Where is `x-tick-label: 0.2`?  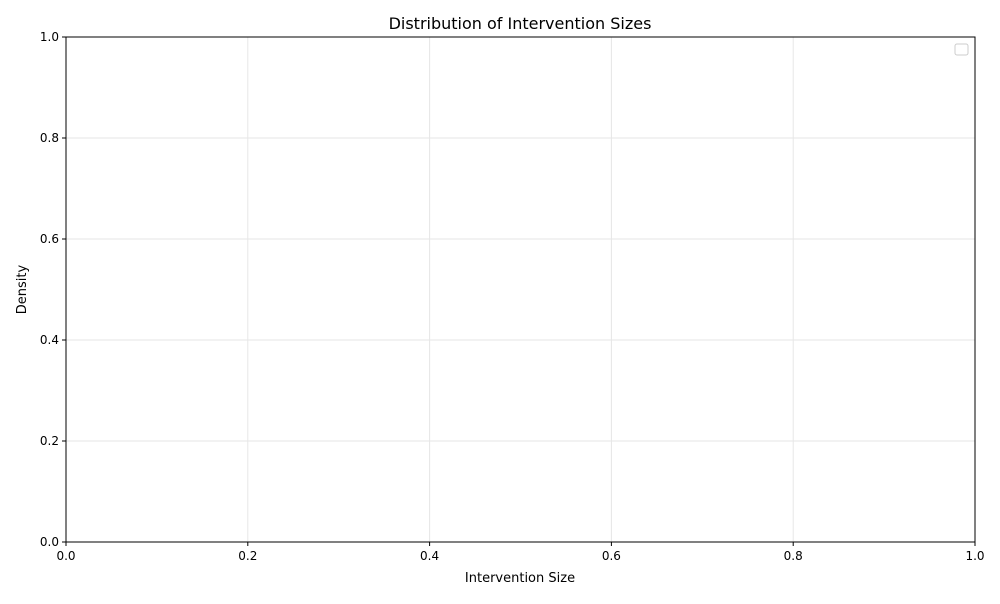
x-tick-label: 0.2 is located at coordinates (247, 556).